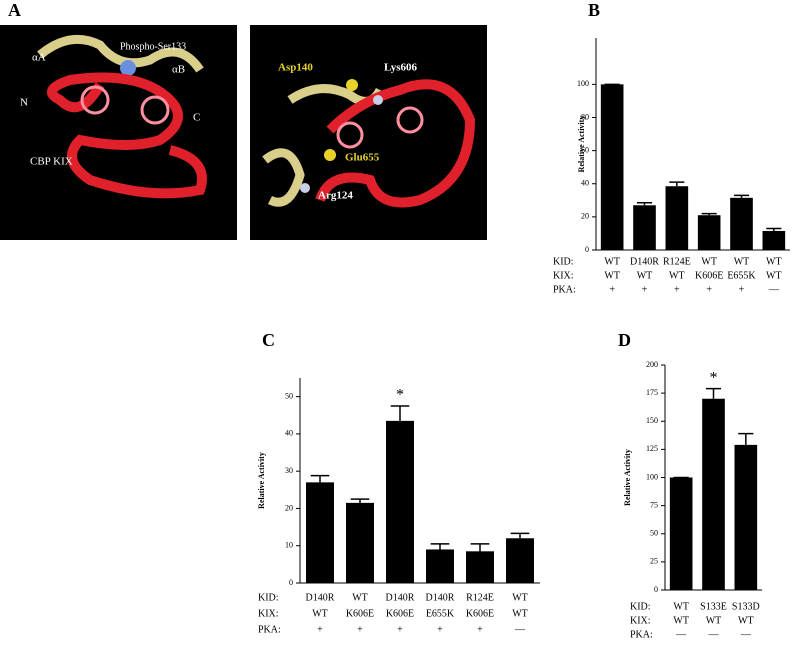 The image size is (800, 646). Describe the element at coordinates (585, 149) in the screenshot. I see `y-tick-label: 60` at that location.